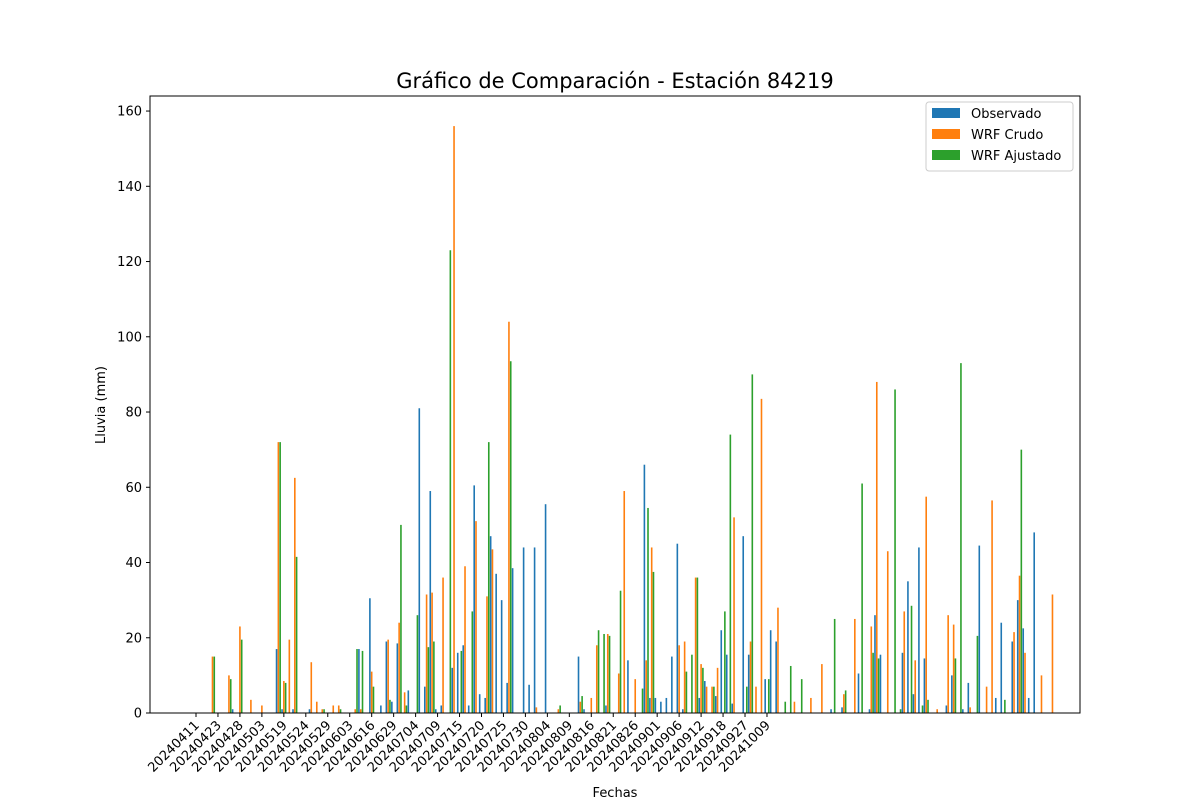 This screenshot has height=800, width=1200. What do you see at coordinates (129, 337) in the screenshot?
I see `y-tick-label: 100` at bounding box center [129, 337].